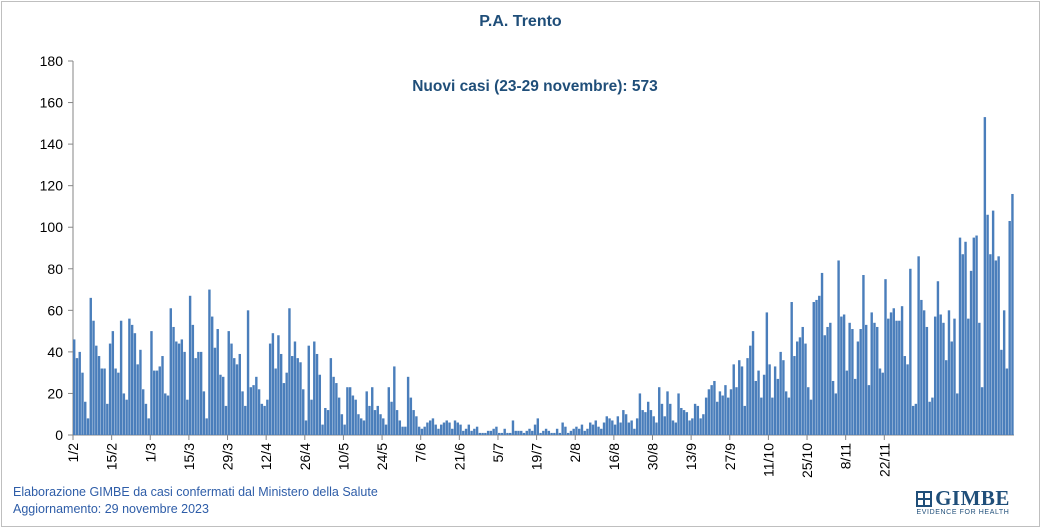  I want to click on x-tick-label: 24/5, so click(382, 456).